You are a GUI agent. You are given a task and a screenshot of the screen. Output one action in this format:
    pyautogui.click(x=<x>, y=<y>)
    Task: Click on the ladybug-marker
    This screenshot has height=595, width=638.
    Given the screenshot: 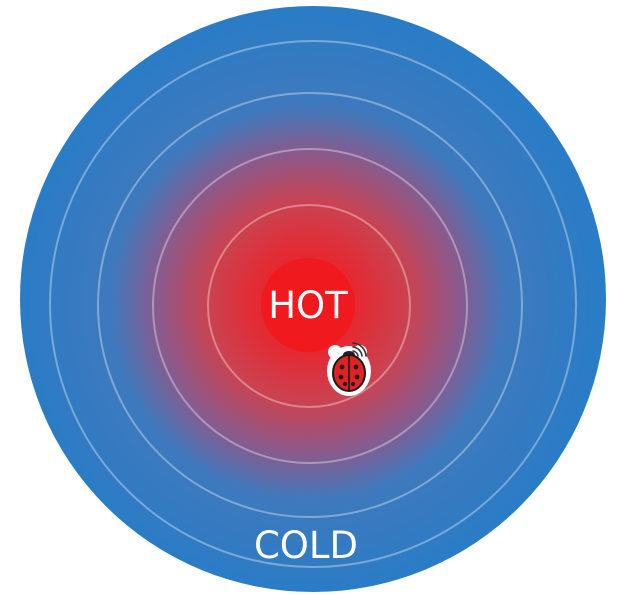 What is the action you would take?
    pyautogui.click(x=349, y=369)
    